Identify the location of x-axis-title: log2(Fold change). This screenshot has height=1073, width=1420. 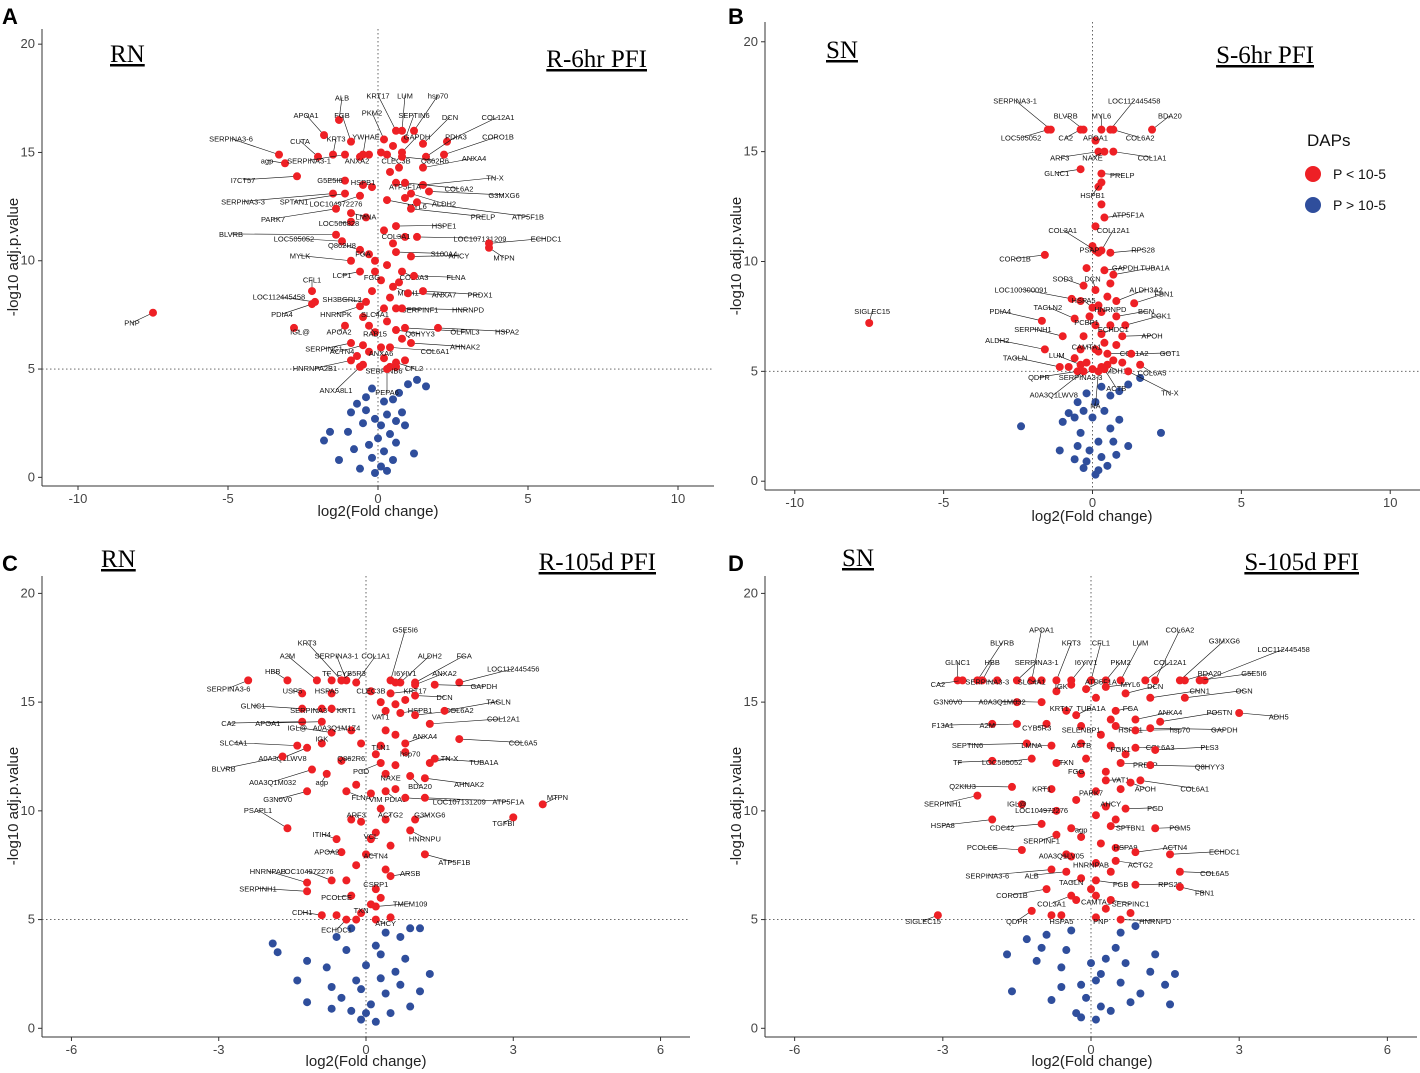
(1092, 1061).